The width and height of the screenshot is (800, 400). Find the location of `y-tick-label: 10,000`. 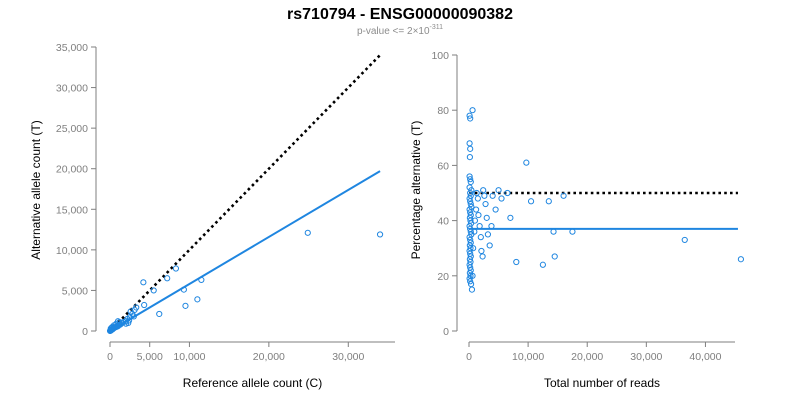

y-tick-label: 10,000 is located at coordinates (72, 251).